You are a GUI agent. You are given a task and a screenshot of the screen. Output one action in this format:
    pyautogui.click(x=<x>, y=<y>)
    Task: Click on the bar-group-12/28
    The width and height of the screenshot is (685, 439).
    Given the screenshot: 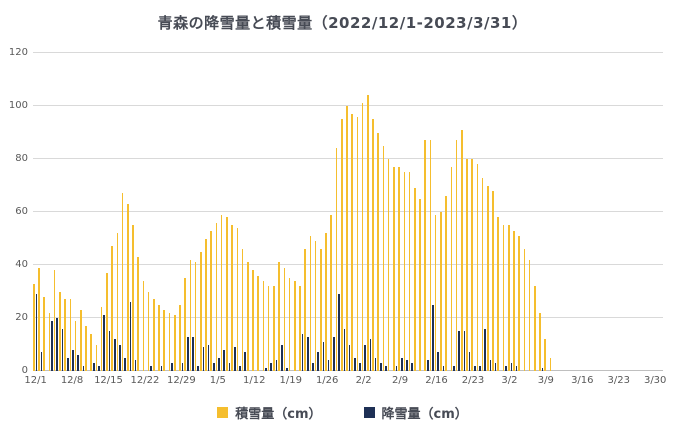 What is the action you would take?
    pyautogui.click(x=175, y=212)
    